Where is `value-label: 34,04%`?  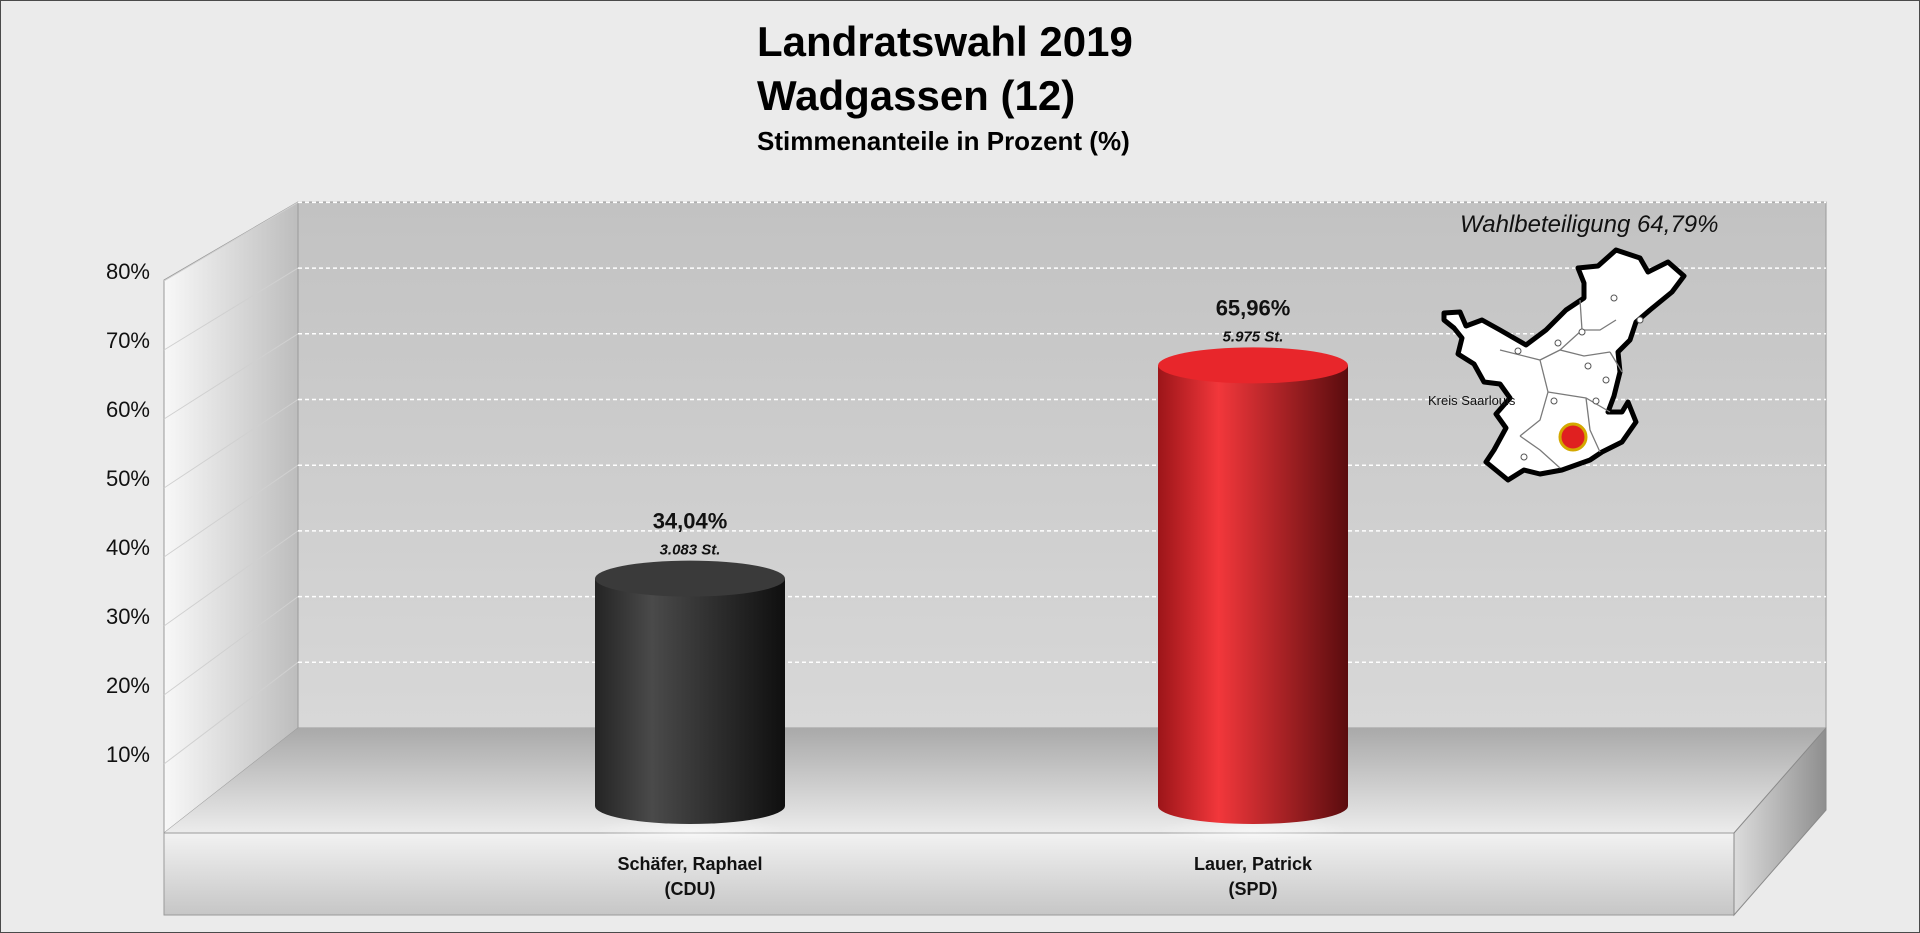
value-label: 34,04% is located at coordinates (690, 521).